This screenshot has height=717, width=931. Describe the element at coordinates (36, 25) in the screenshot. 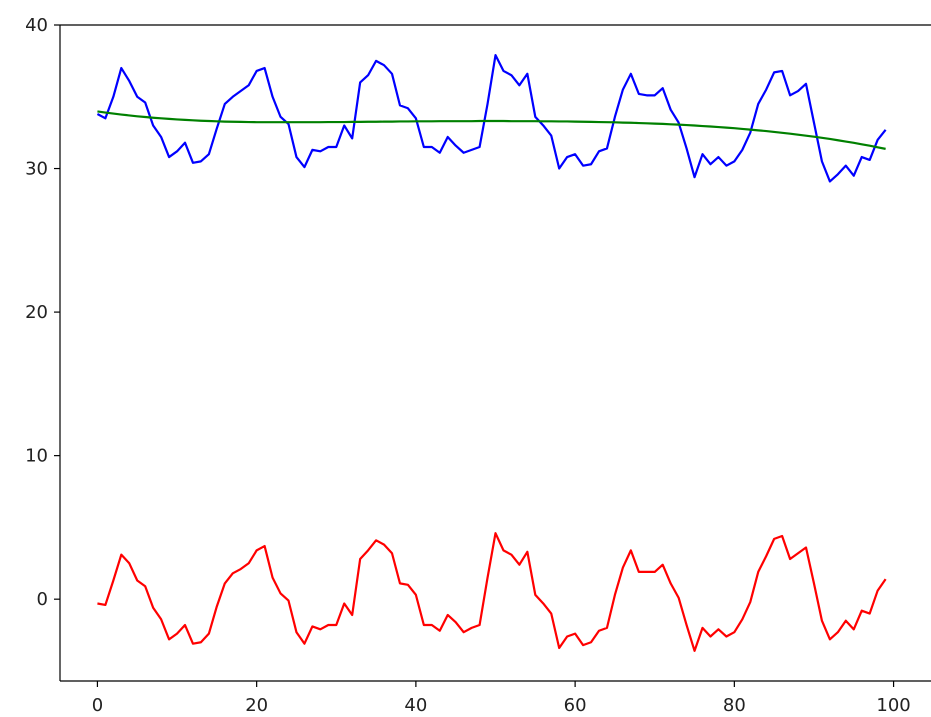

I see `y-tick-label: 40` at that location.